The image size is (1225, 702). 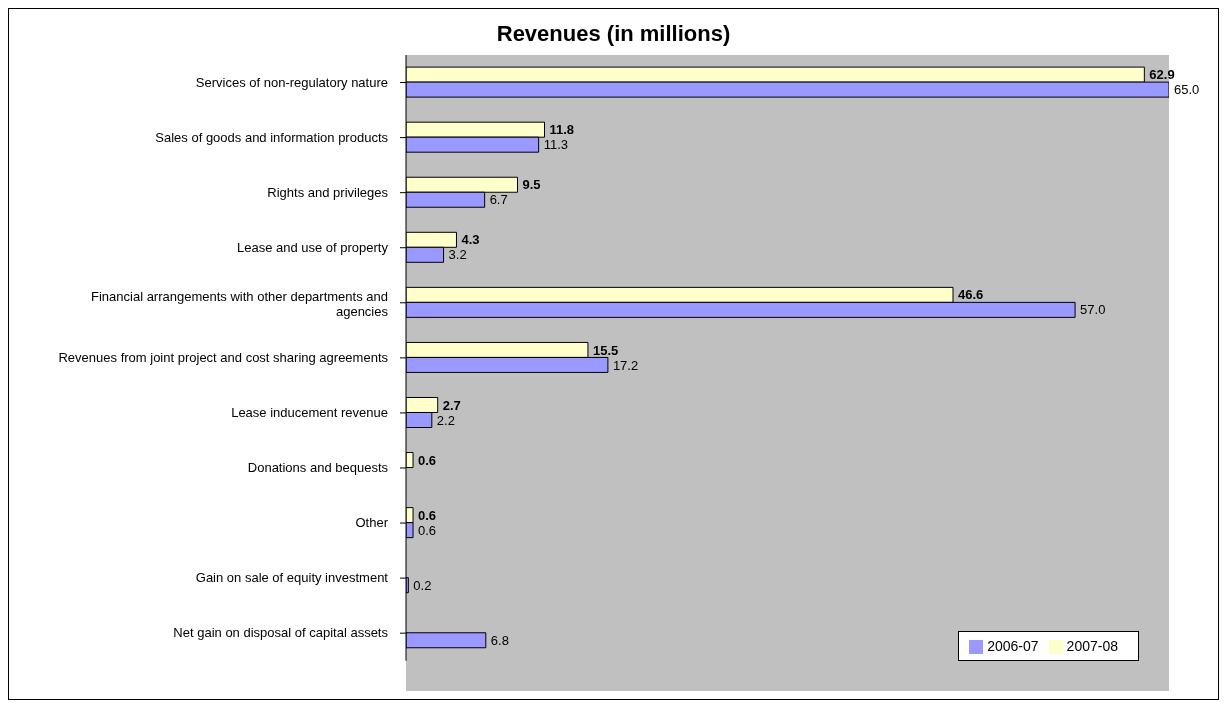 What do you see at coordinates (562, 130) in the screenshot?
I see `data-label: 11.8` at bounding box center [562, 130].